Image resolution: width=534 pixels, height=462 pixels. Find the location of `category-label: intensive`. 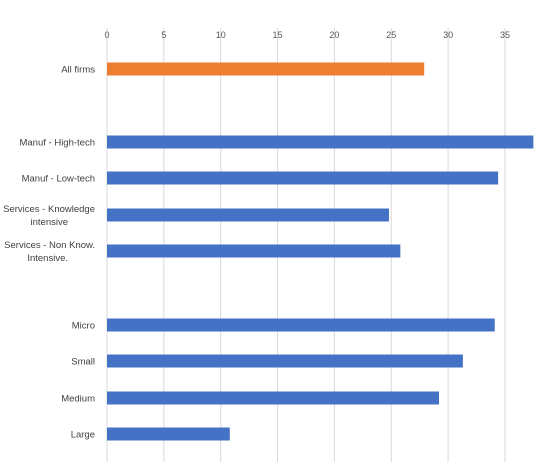

category-label: intensive is located at coordinates (50, 222).